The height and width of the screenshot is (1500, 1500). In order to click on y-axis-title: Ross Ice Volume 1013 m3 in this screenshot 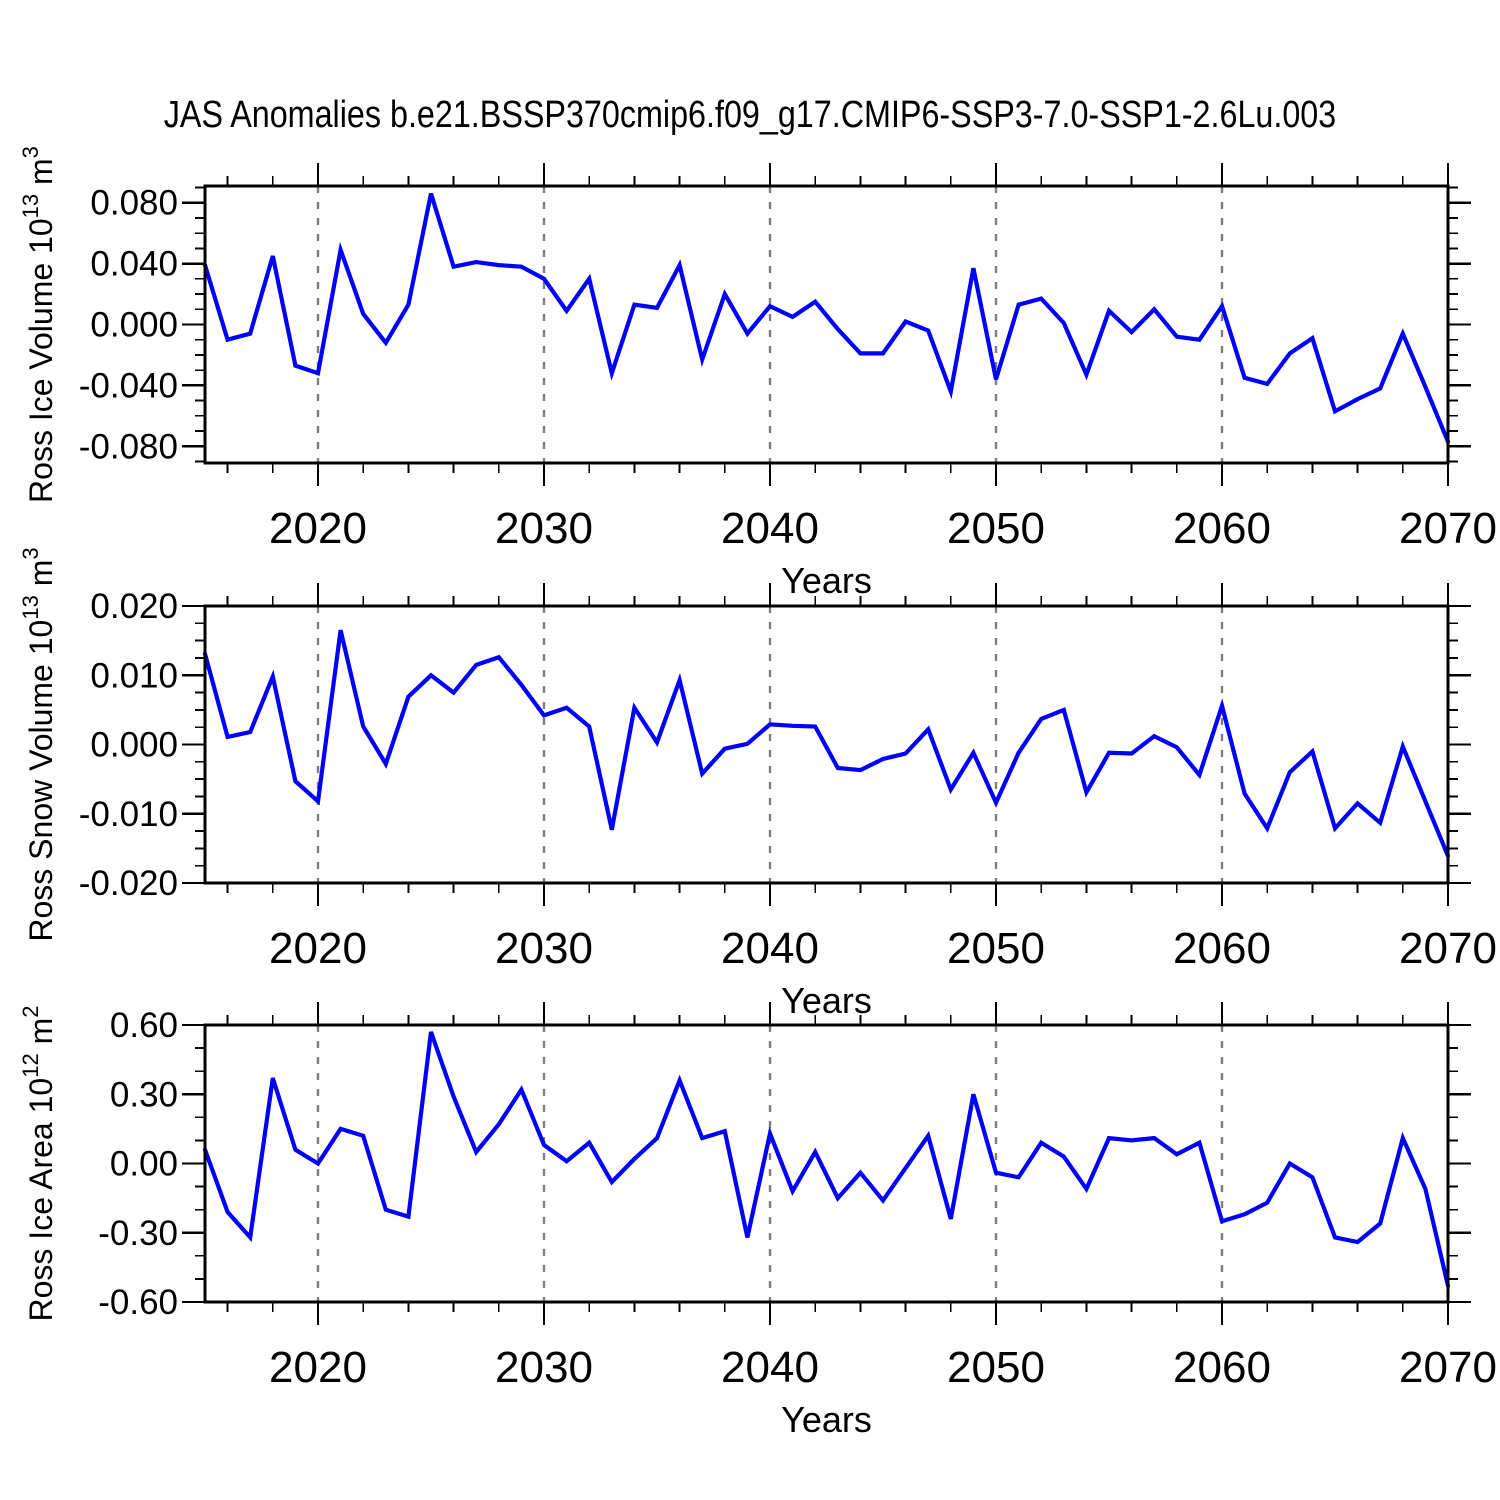, I will do `click(38, 324)`.